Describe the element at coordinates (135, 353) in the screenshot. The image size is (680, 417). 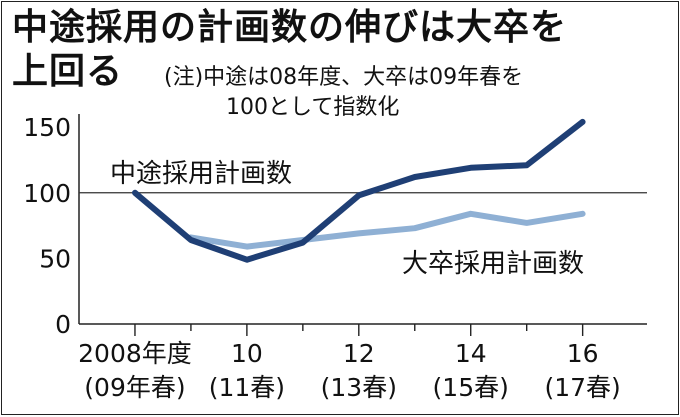
I see `x-tick-label: 2008年度` at that location.